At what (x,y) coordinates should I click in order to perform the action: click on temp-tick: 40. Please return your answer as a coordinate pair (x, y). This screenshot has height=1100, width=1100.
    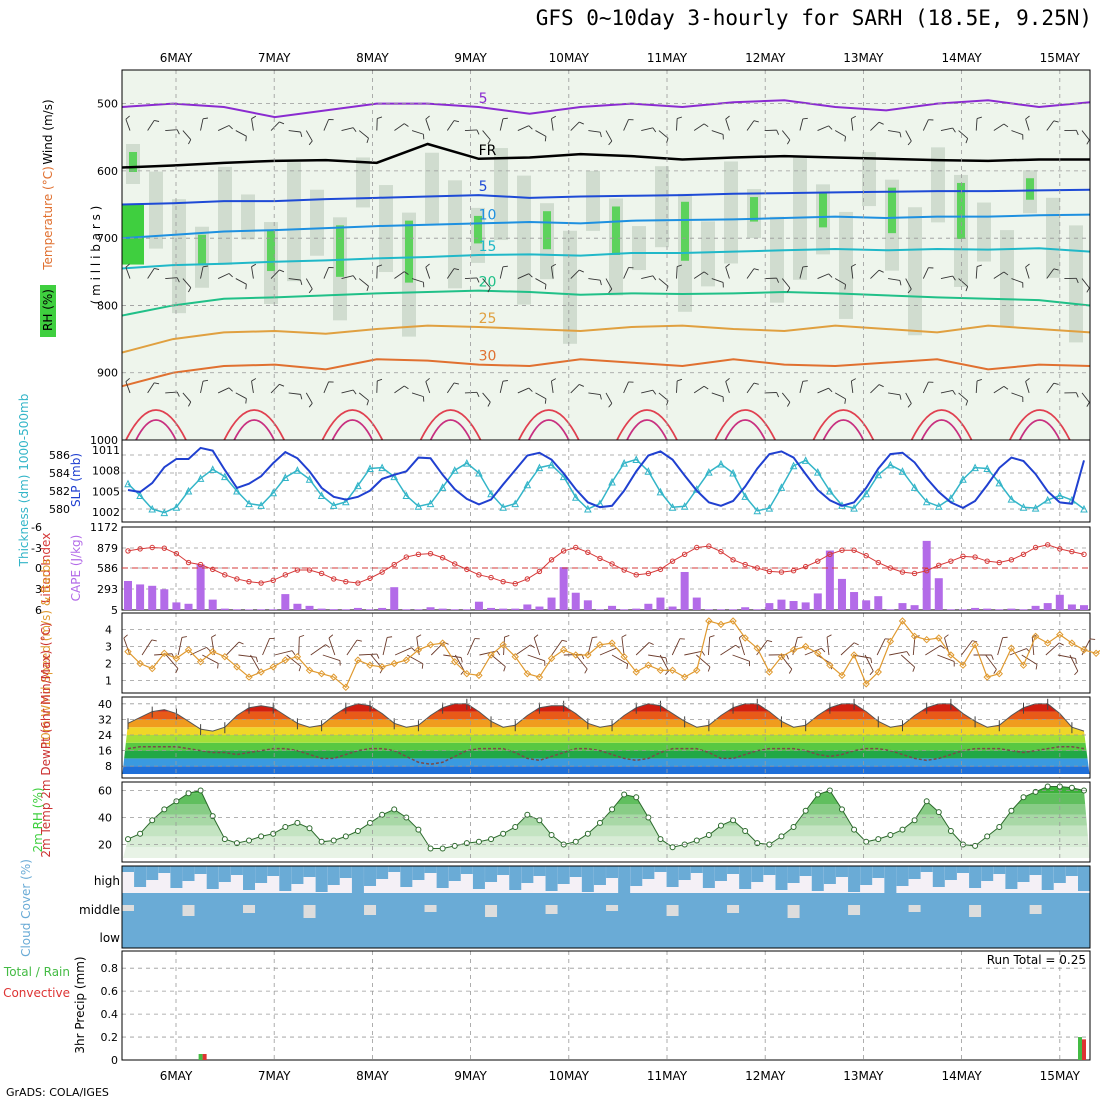
    Looking at the image, I should click on (105, 704).